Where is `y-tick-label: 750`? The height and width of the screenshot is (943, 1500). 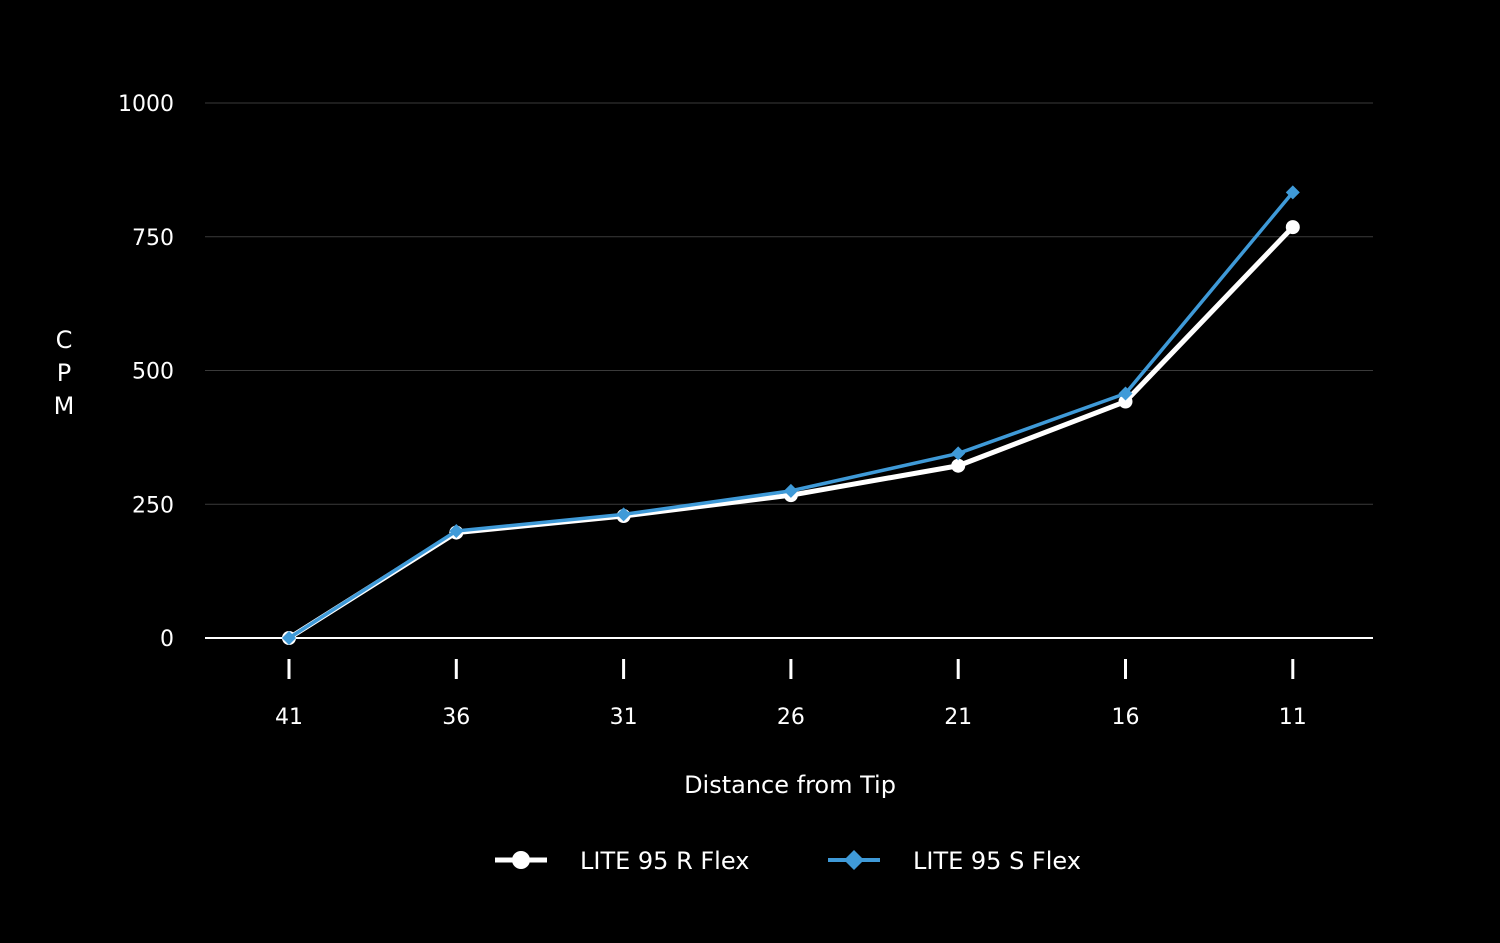 y-tick-label: 750 is located at coordinates (153, 238).